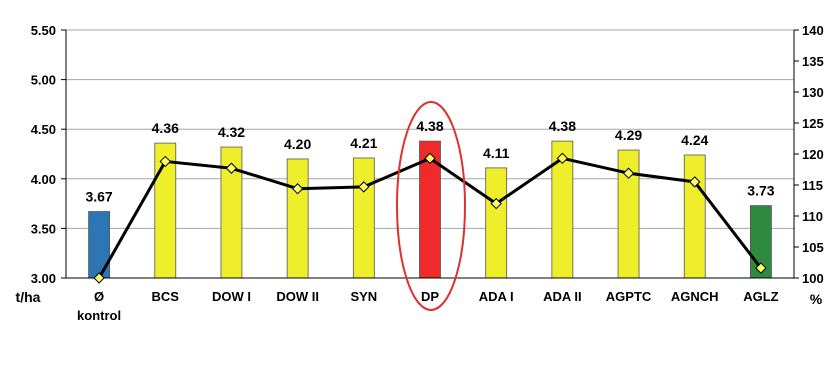  What do you see at coordinates (363, 143) in the screenshot?
I see `data-label-5: 4.21` at bounding box center [363, 143].